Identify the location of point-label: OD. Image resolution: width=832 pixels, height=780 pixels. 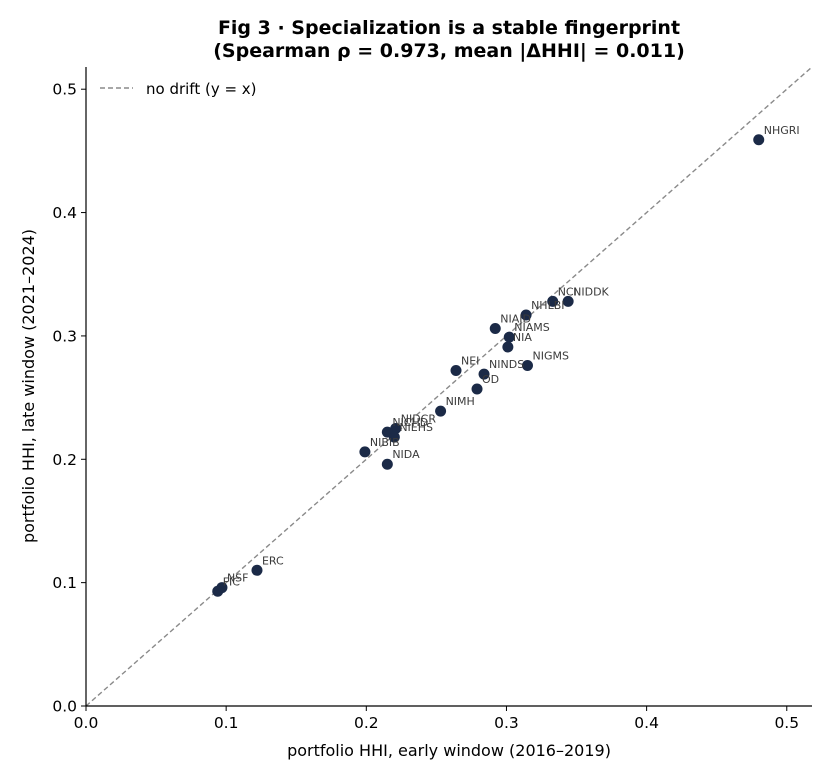
(490, 379).